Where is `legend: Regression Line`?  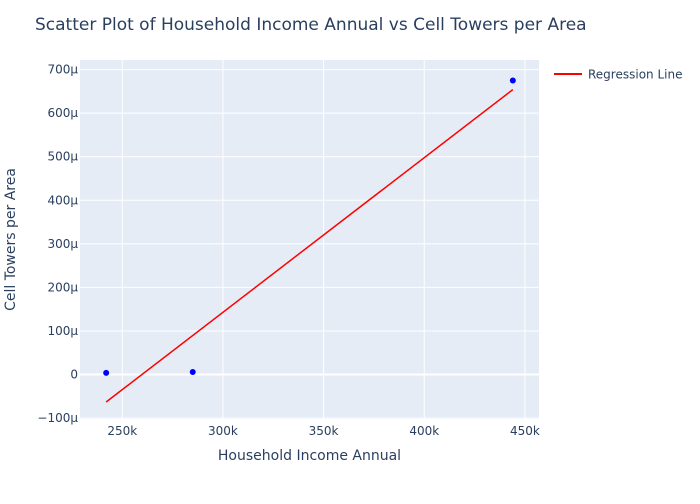
legend: Regression Line is located at coordinates (618, 75).